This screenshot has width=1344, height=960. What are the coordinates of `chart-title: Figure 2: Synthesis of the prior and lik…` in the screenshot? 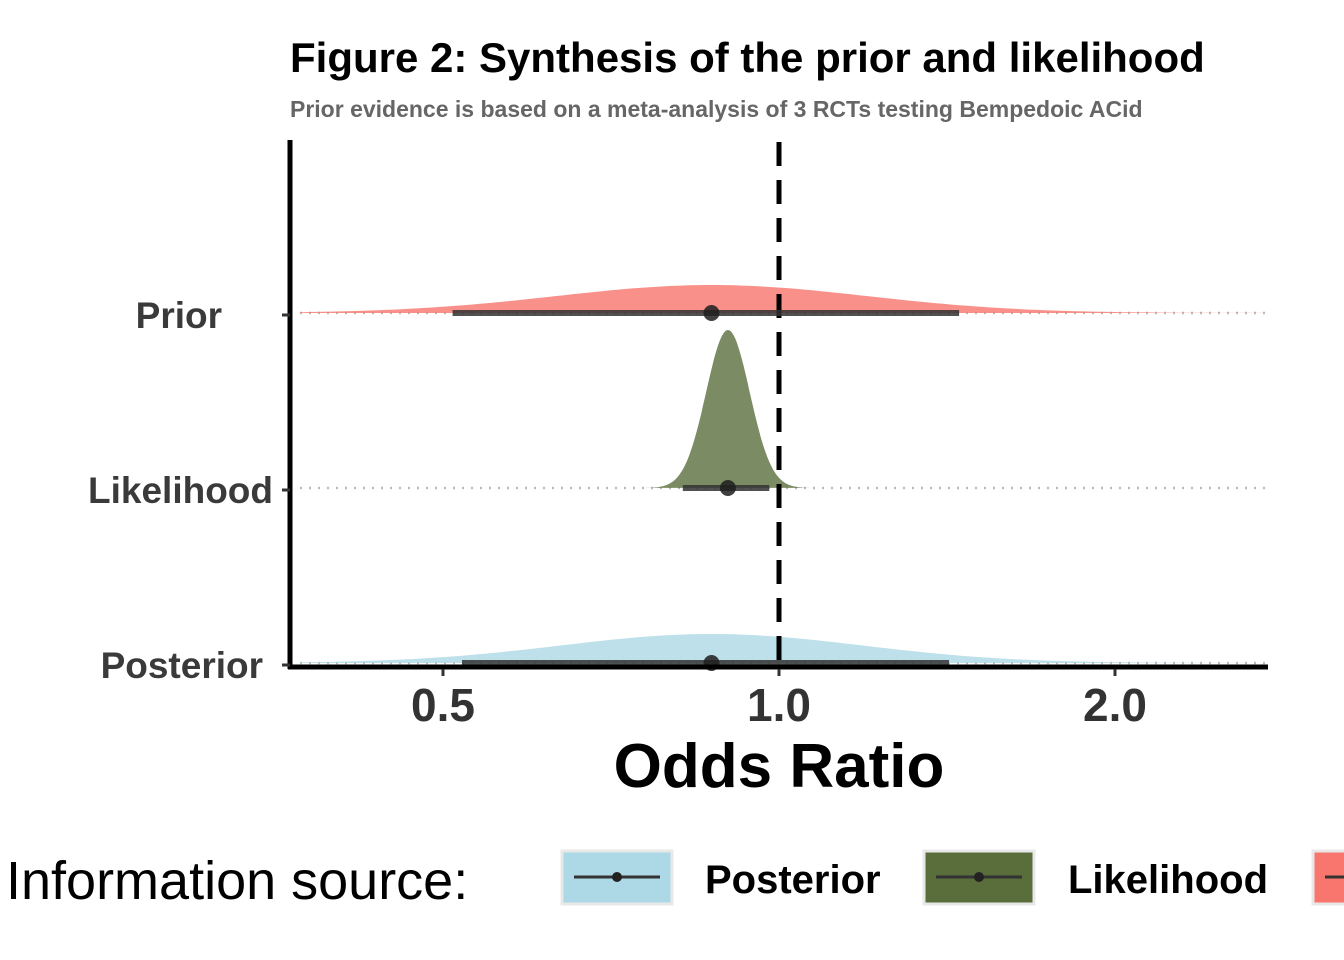 It's located at (747, 57).